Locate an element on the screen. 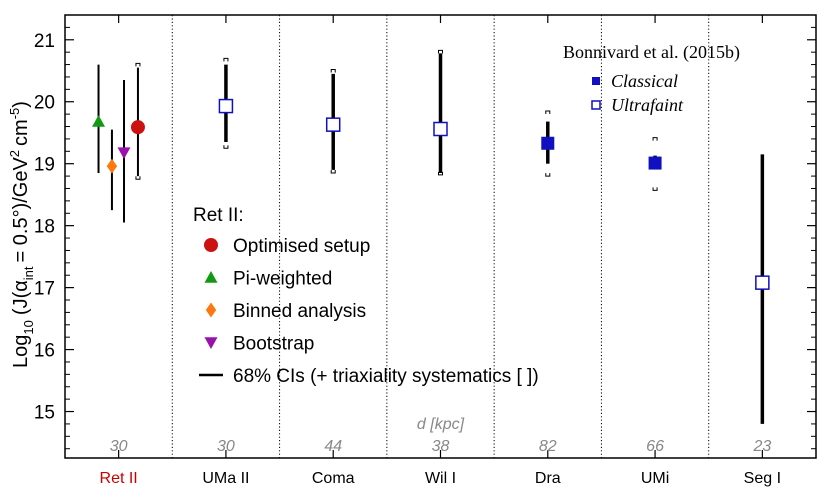  distance-label: 38 is located at coordinates (441, 446).